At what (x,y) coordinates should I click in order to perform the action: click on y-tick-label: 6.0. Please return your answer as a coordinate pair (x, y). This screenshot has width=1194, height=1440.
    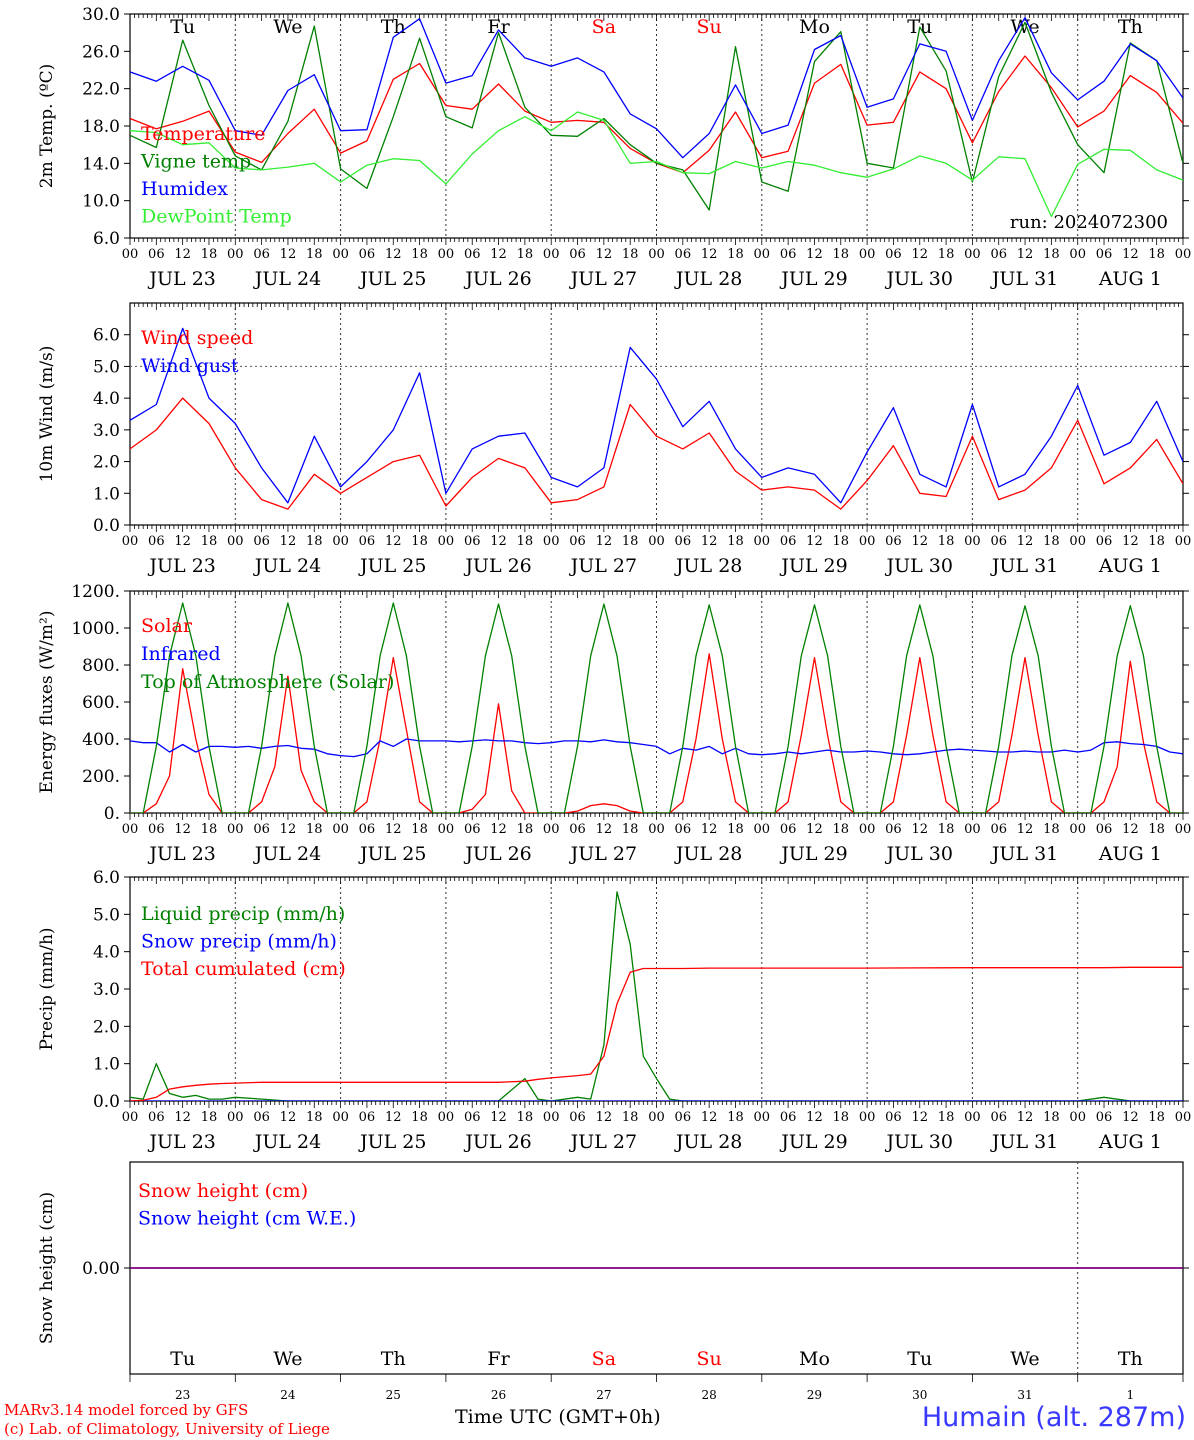
    Looking at the image, I should click on (106, 239).